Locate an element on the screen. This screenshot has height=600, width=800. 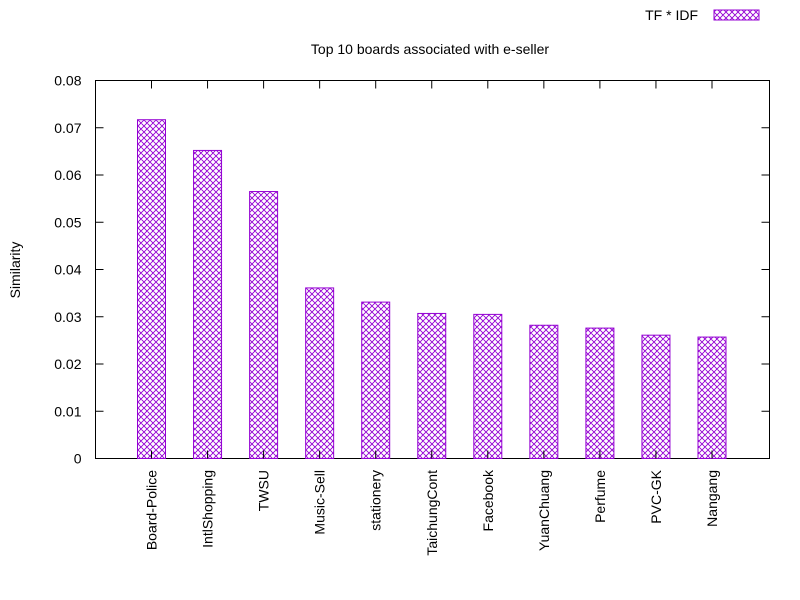
bar-stationery is located at coordinates (376, 380).